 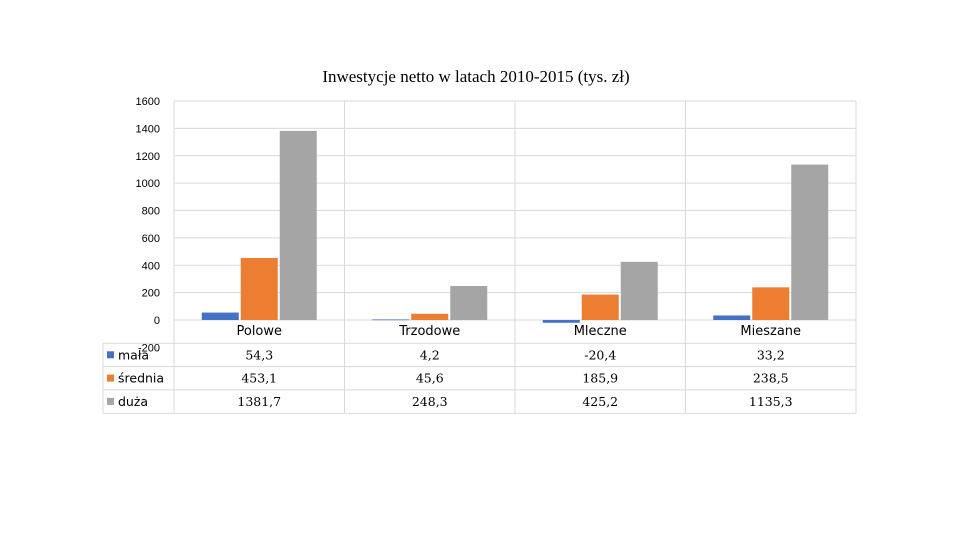 I want to click on bar-mała-Mieszane, so click(x=732, y=317).